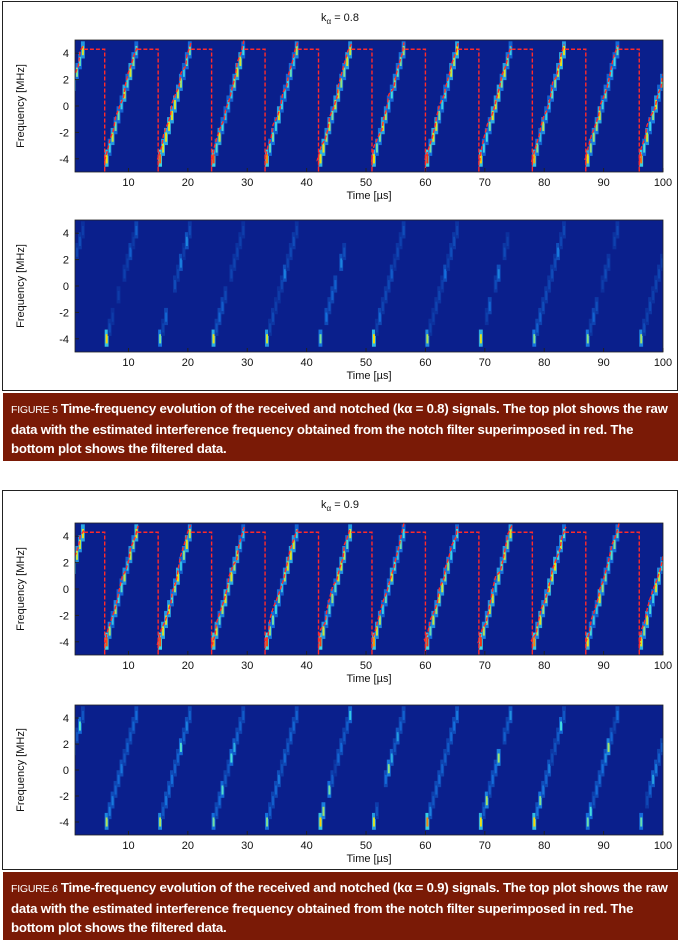 The image size is (681, 947). I want to click on y-tick-label: 4, so click(66, 719).